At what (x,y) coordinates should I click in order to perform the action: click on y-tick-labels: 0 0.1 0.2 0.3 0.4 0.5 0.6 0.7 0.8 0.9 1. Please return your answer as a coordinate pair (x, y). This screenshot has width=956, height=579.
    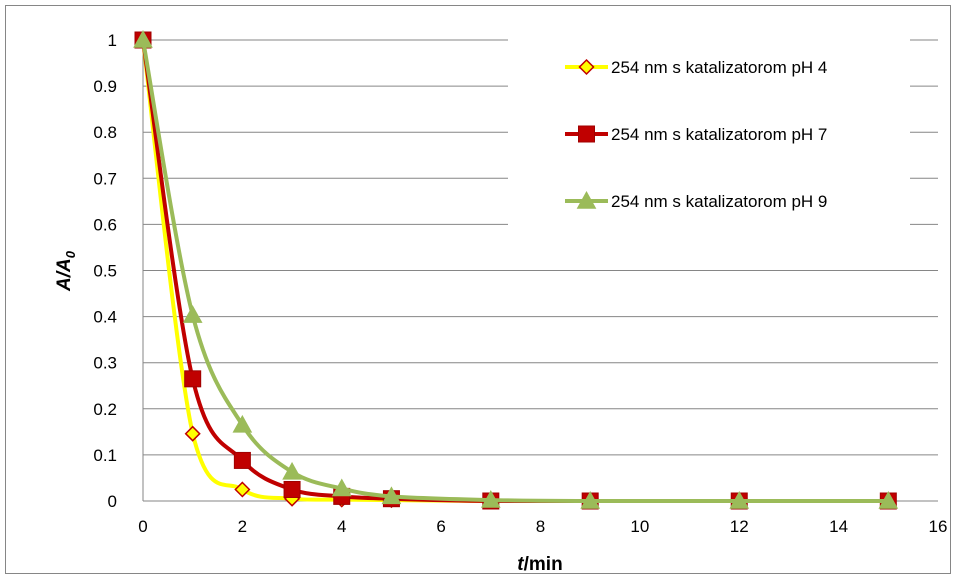
    Looking at the image, I should click on (105, 271).